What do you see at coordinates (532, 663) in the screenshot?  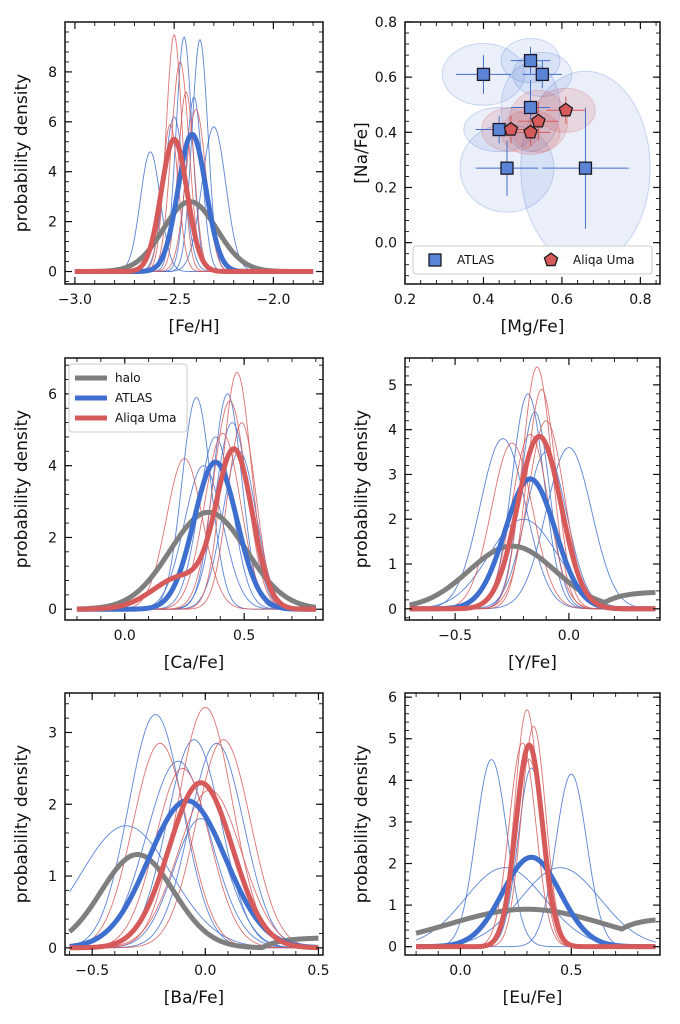 I see `x-axis-label: [Y/Fe]` at bounding box center [532, 663].